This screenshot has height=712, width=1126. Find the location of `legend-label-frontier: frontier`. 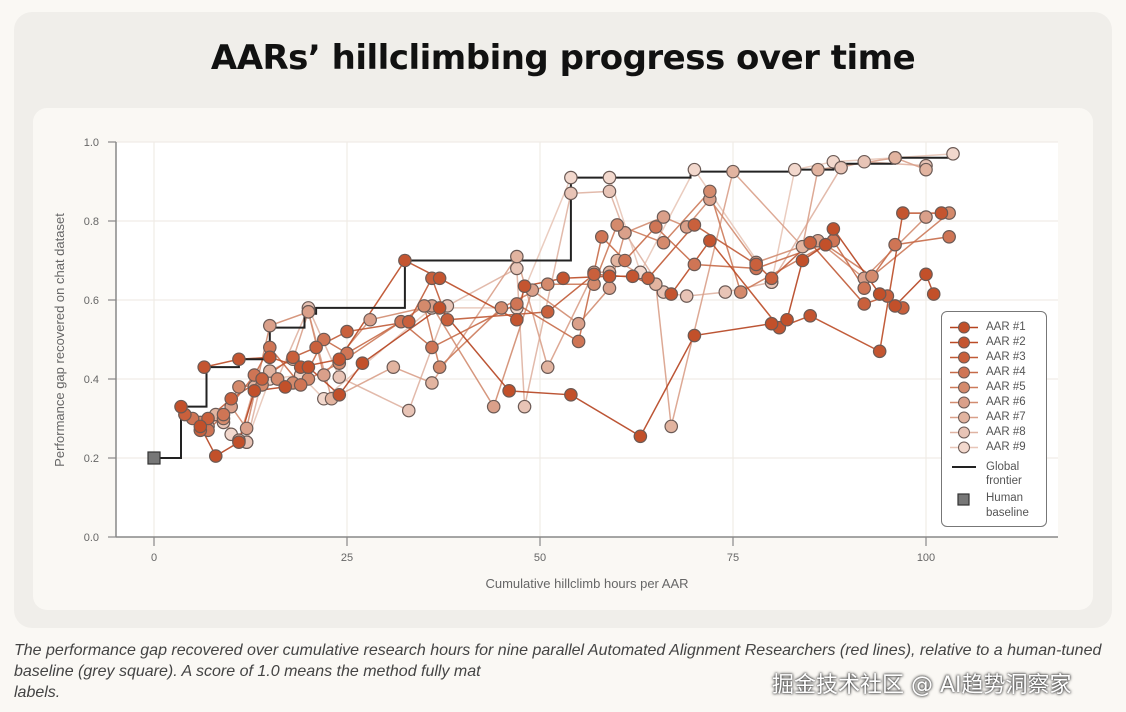

legend-label-frontier: frontier is located at coordinates (1004, 481).